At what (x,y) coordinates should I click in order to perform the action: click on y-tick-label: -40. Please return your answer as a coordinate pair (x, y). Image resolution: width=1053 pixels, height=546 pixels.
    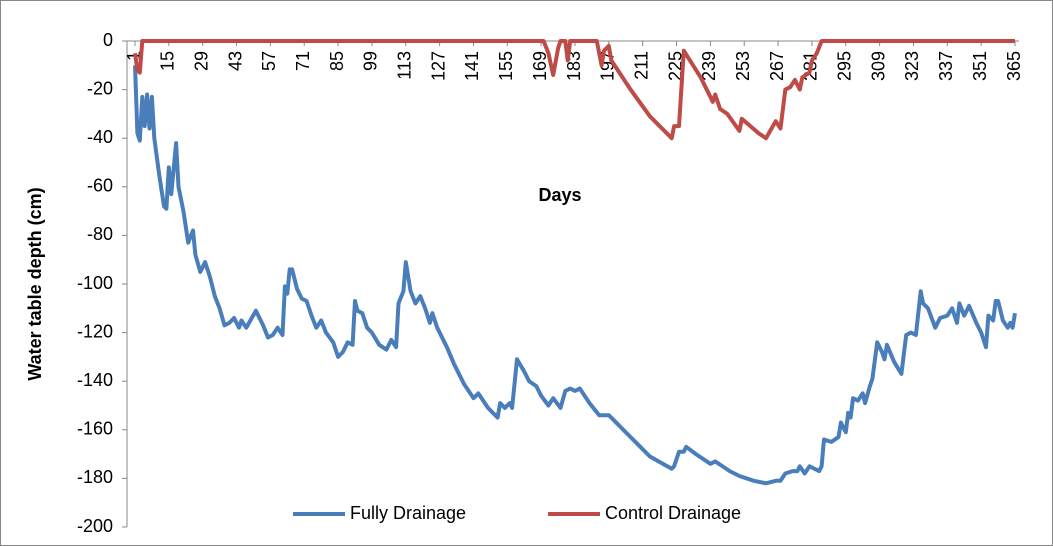
    Looking at the image, I should click on (100, 137).